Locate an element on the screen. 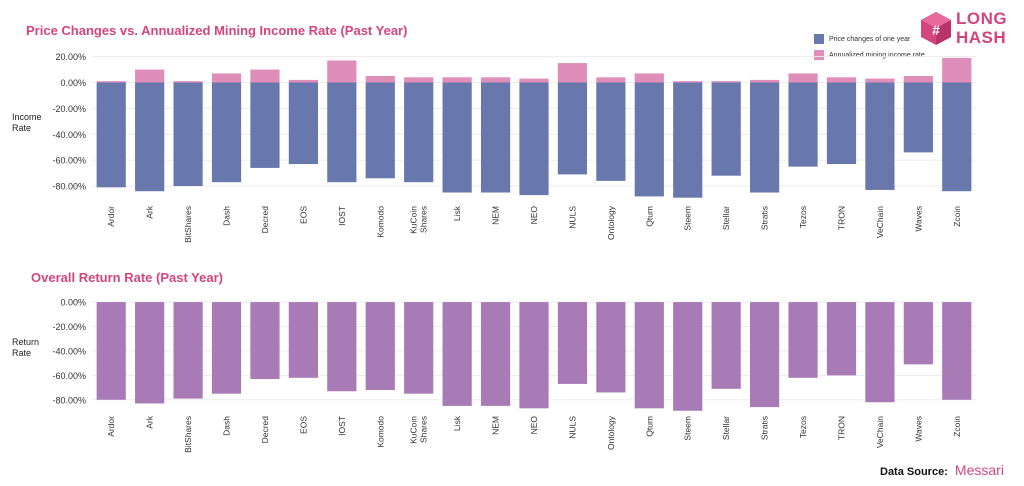 This screenshot has width=1024, height=486. svg-text: Stellar is located at coordinates (726, 428).